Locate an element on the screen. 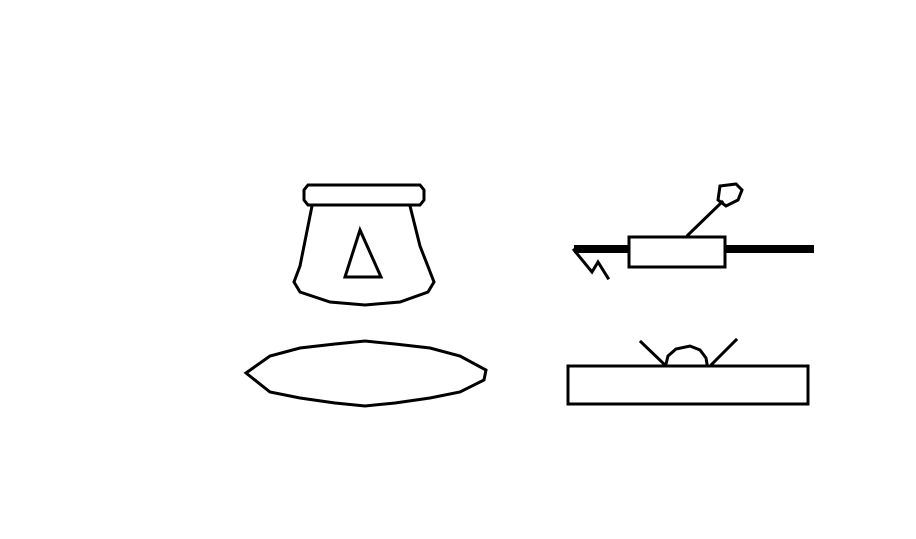  roller-knob is located at coordinates (730, 195).